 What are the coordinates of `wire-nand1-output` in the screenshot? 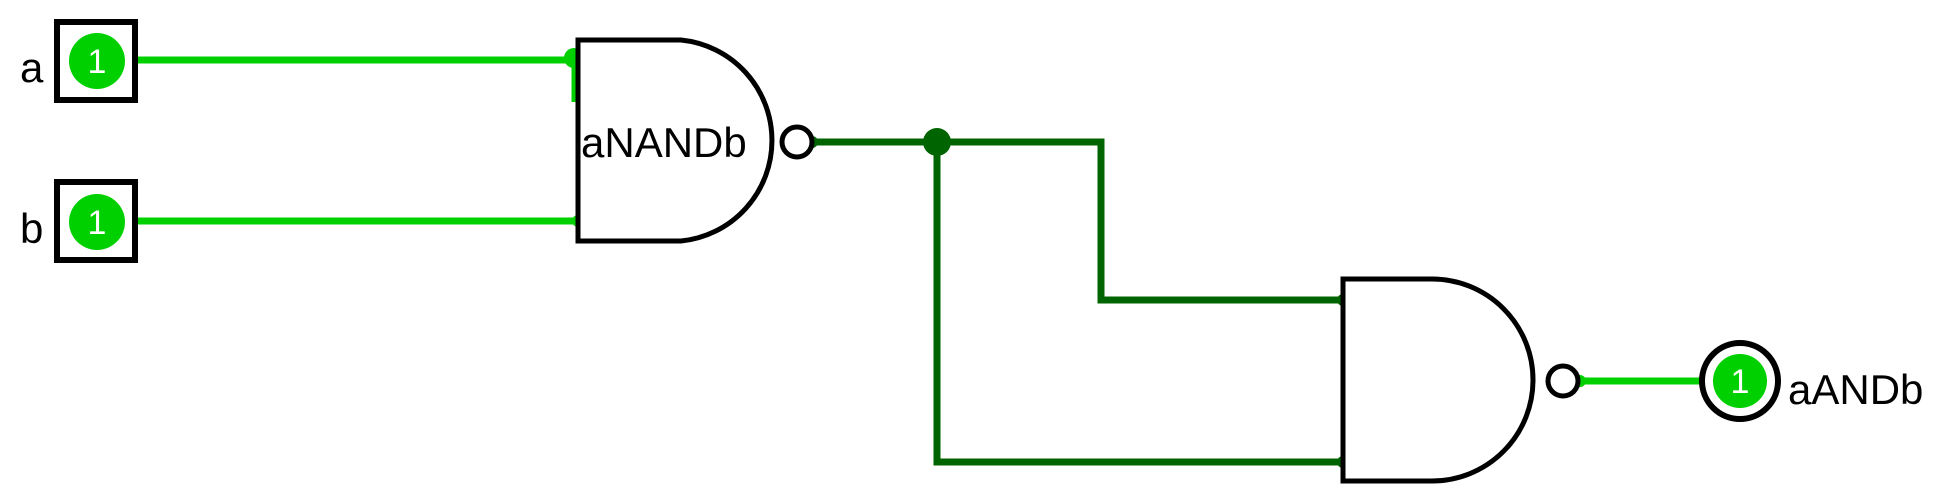 It's located at (1077, 221).